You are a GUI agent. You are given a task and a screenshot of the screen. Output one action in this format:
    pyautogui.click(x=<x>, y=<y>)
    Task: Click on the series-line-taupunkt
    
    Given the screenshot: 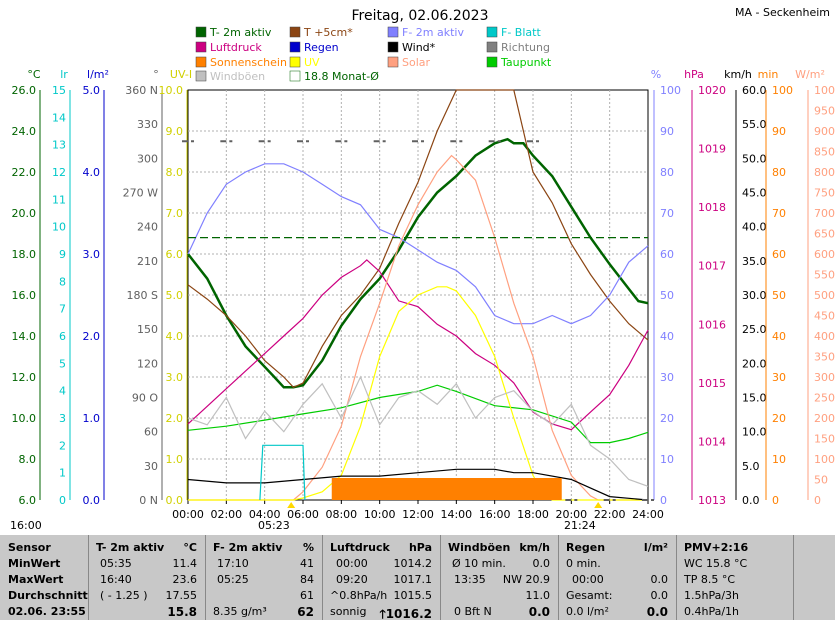 What is the action you would take?
    pyautogui.click(x=418, y=413)
    